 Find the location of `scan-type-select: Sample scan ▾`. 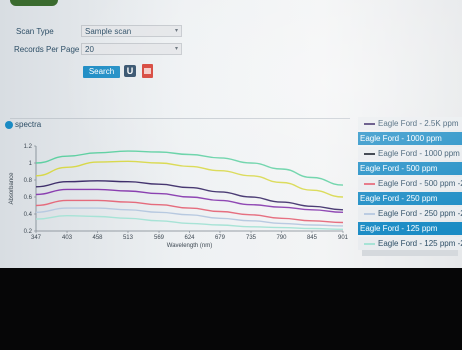

scan-type-select: Sample scan ▾ is located at coordinates (131, 31).